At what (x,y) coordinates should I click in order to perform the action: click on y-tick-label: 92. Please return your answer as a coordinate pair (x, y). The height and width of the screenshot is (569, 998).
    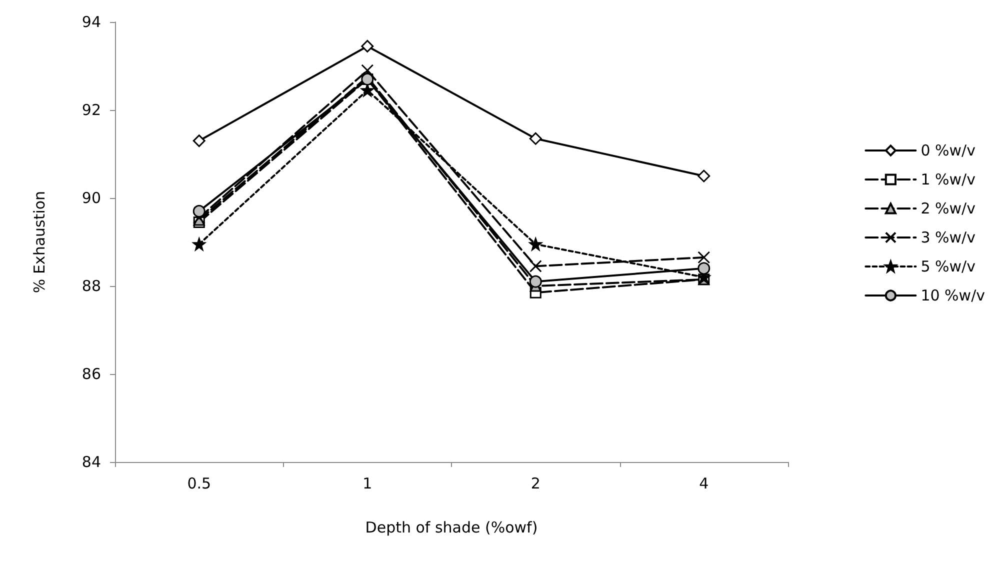
    Looking at the image, I should click on (91, 110).